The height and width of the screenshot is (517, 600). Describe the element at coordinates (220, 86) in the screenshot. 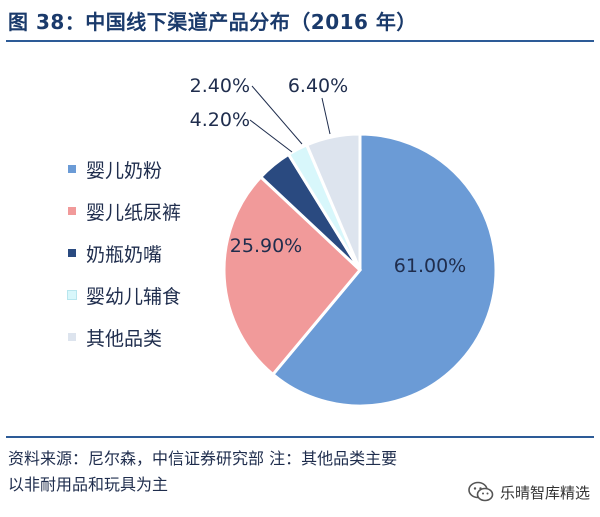

I see `data-label-4: 2.40%` at that location.